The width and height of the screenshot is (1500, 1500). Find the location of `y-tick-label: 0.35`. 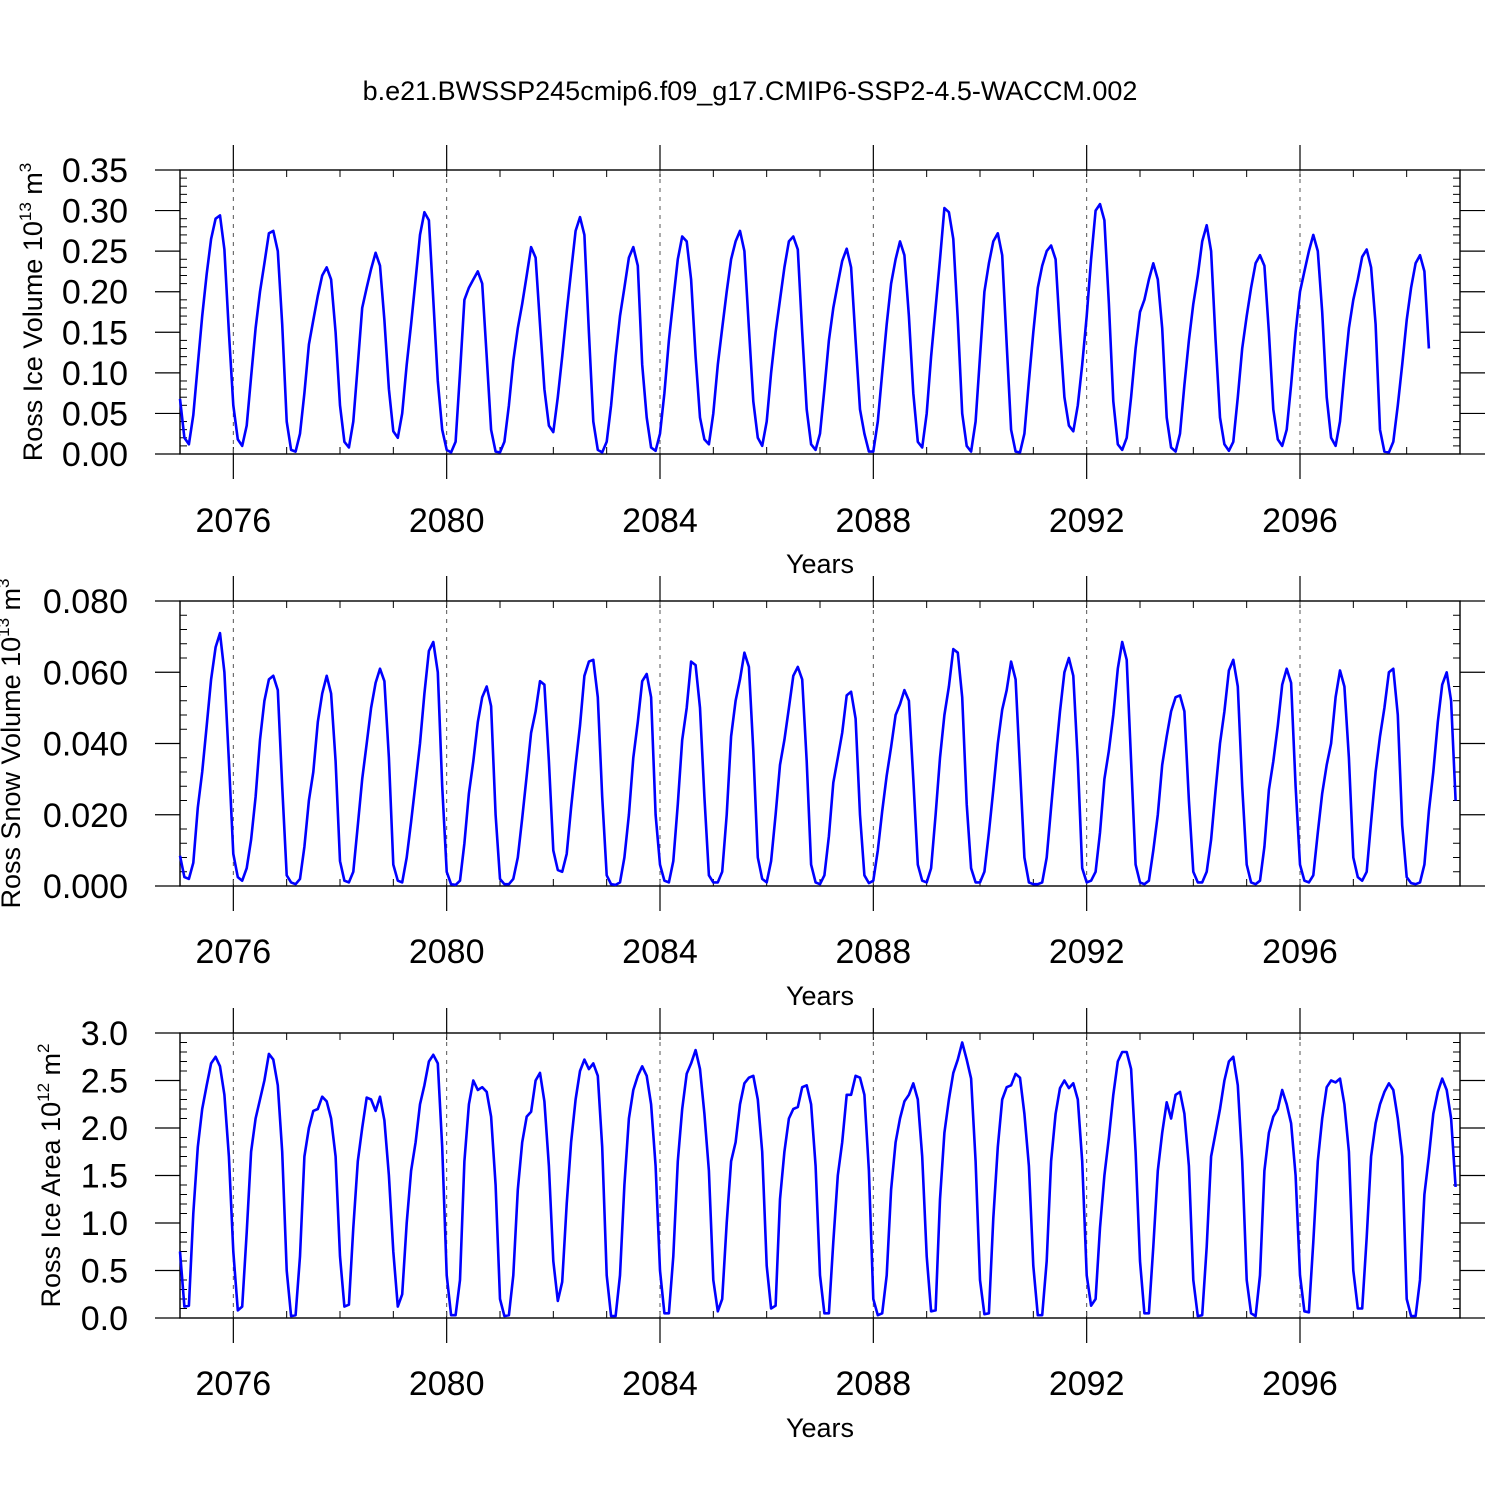

y-tick-label: 0.35 is located at coordinates (95, 171).